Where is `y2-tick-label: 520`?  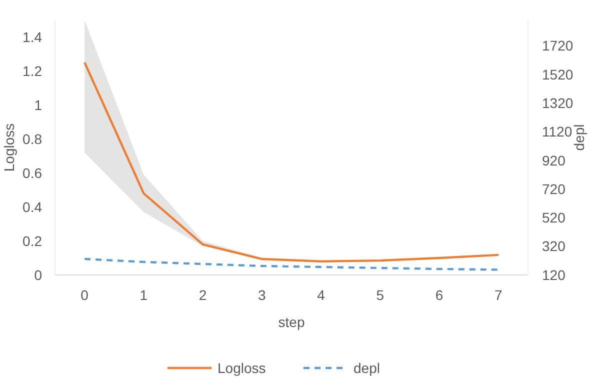 y2-tick-label: 520 is located at coordinates (554, 218).